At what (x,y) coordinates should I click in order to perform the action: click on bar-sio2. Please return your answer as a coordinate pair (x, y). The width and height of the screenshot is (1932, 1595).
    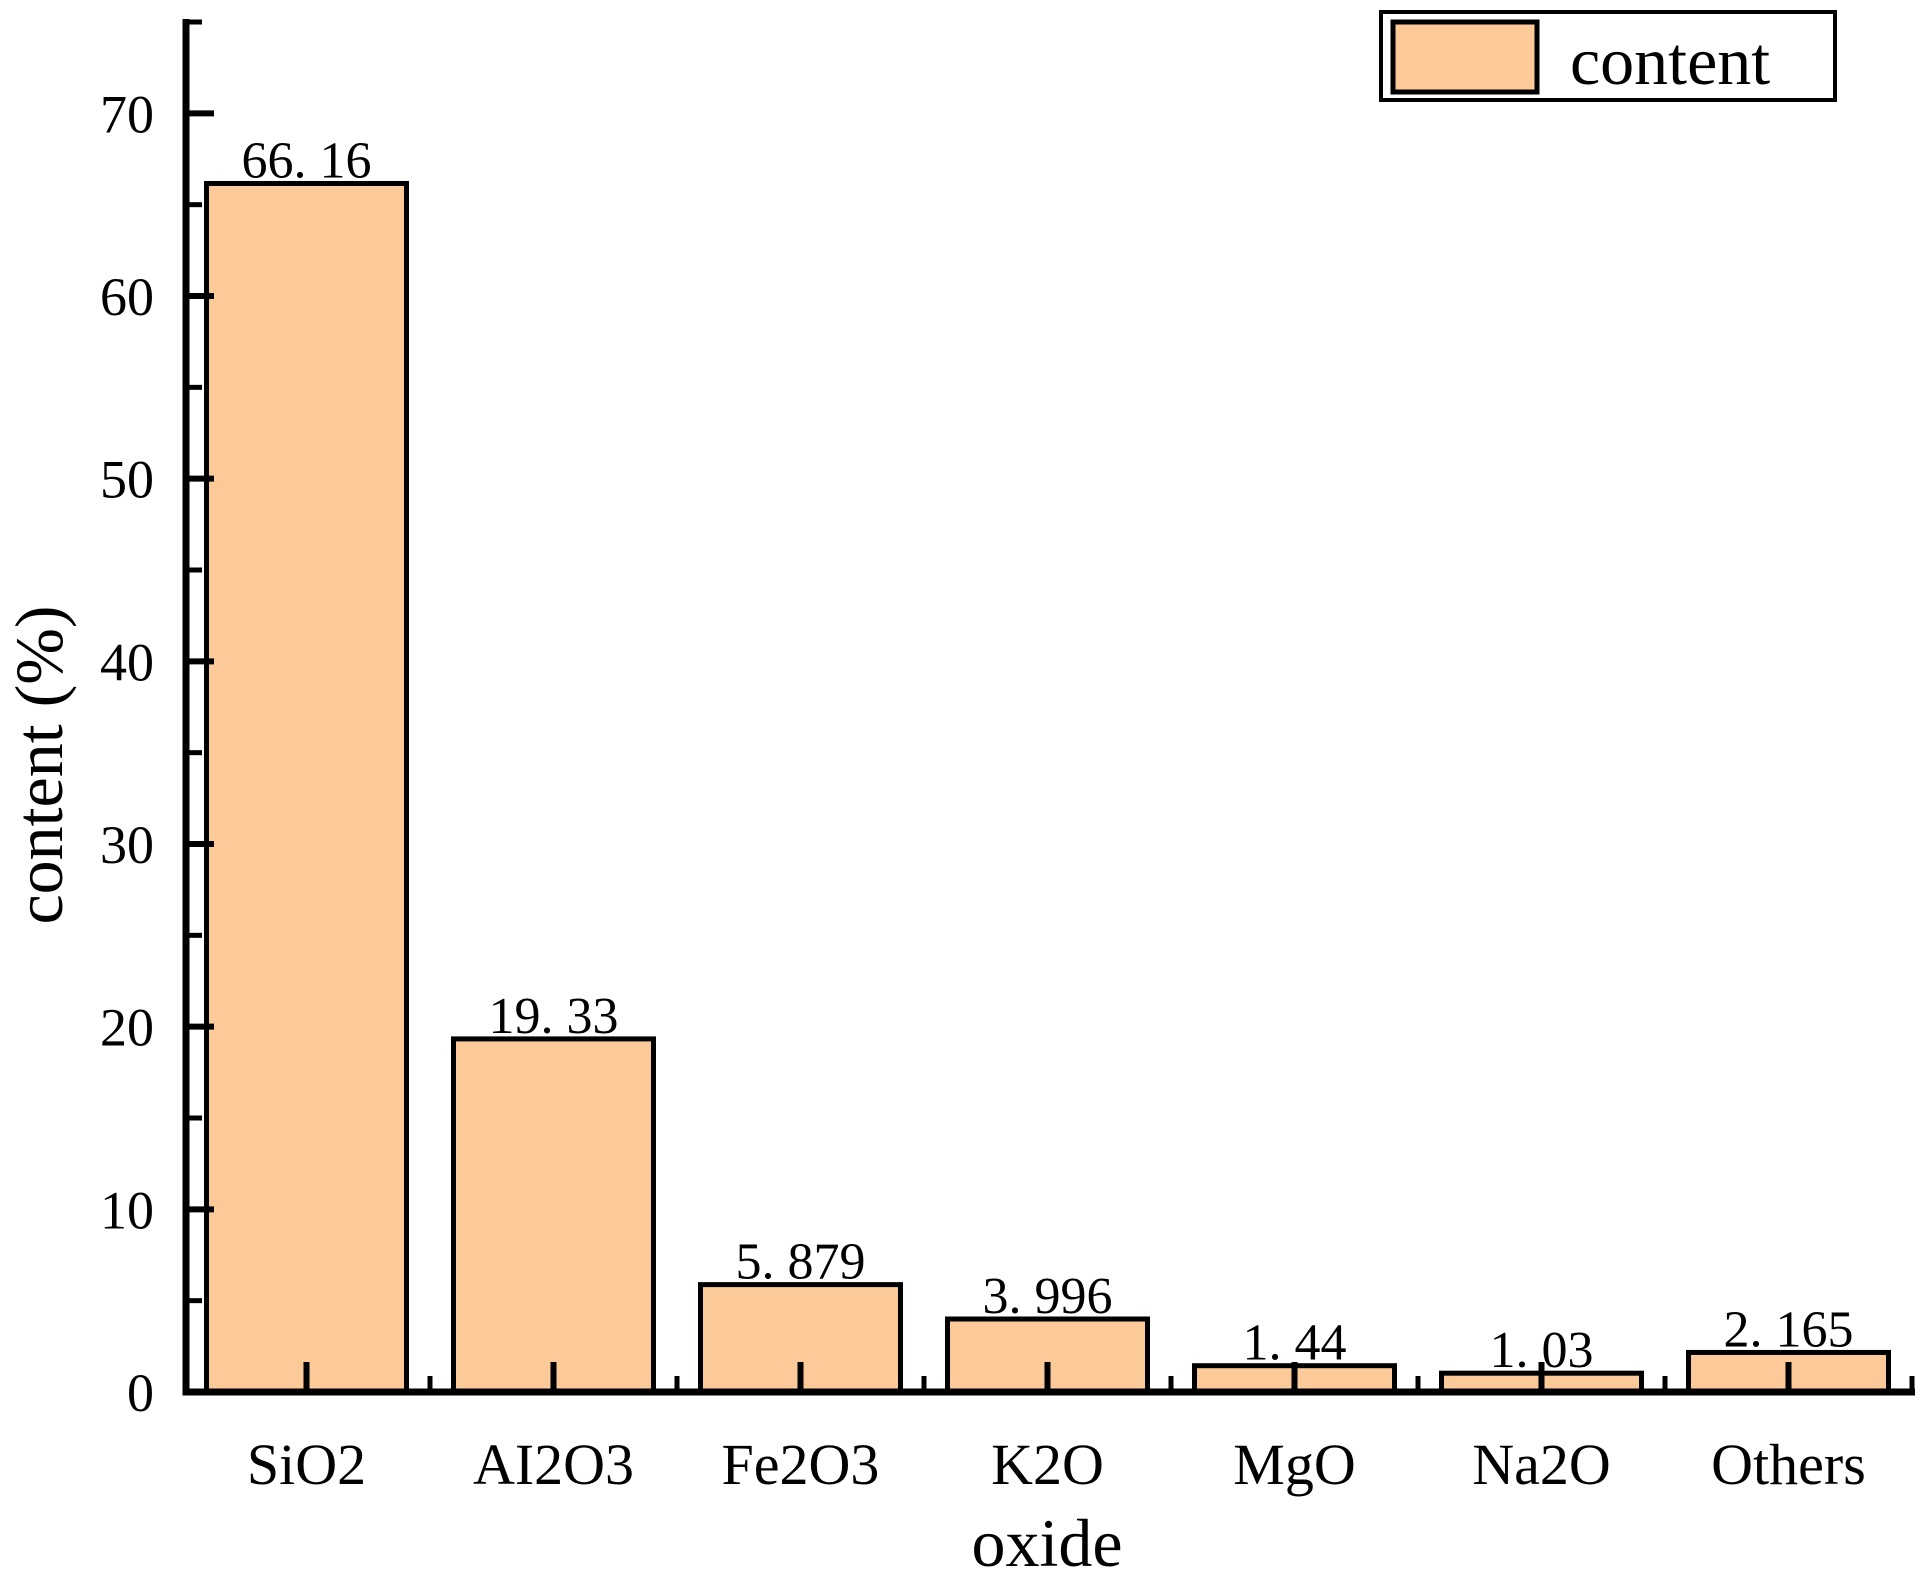
    Looking at the image, I should click on (306, 787).